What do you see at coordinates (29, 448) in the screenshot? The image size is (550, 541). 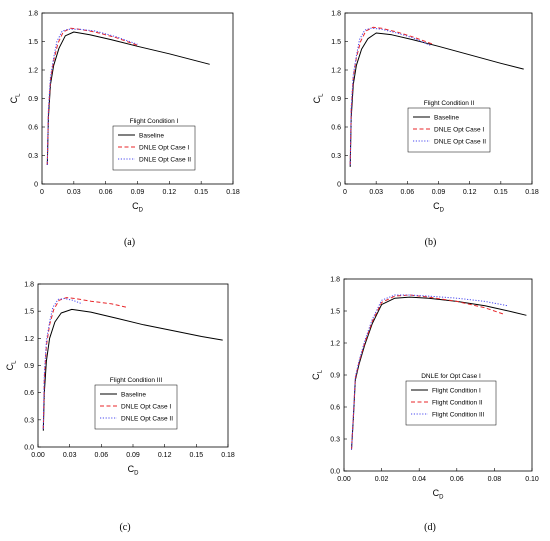 I see `y-tick-label: 0.0` at bounding box center [29, 448].